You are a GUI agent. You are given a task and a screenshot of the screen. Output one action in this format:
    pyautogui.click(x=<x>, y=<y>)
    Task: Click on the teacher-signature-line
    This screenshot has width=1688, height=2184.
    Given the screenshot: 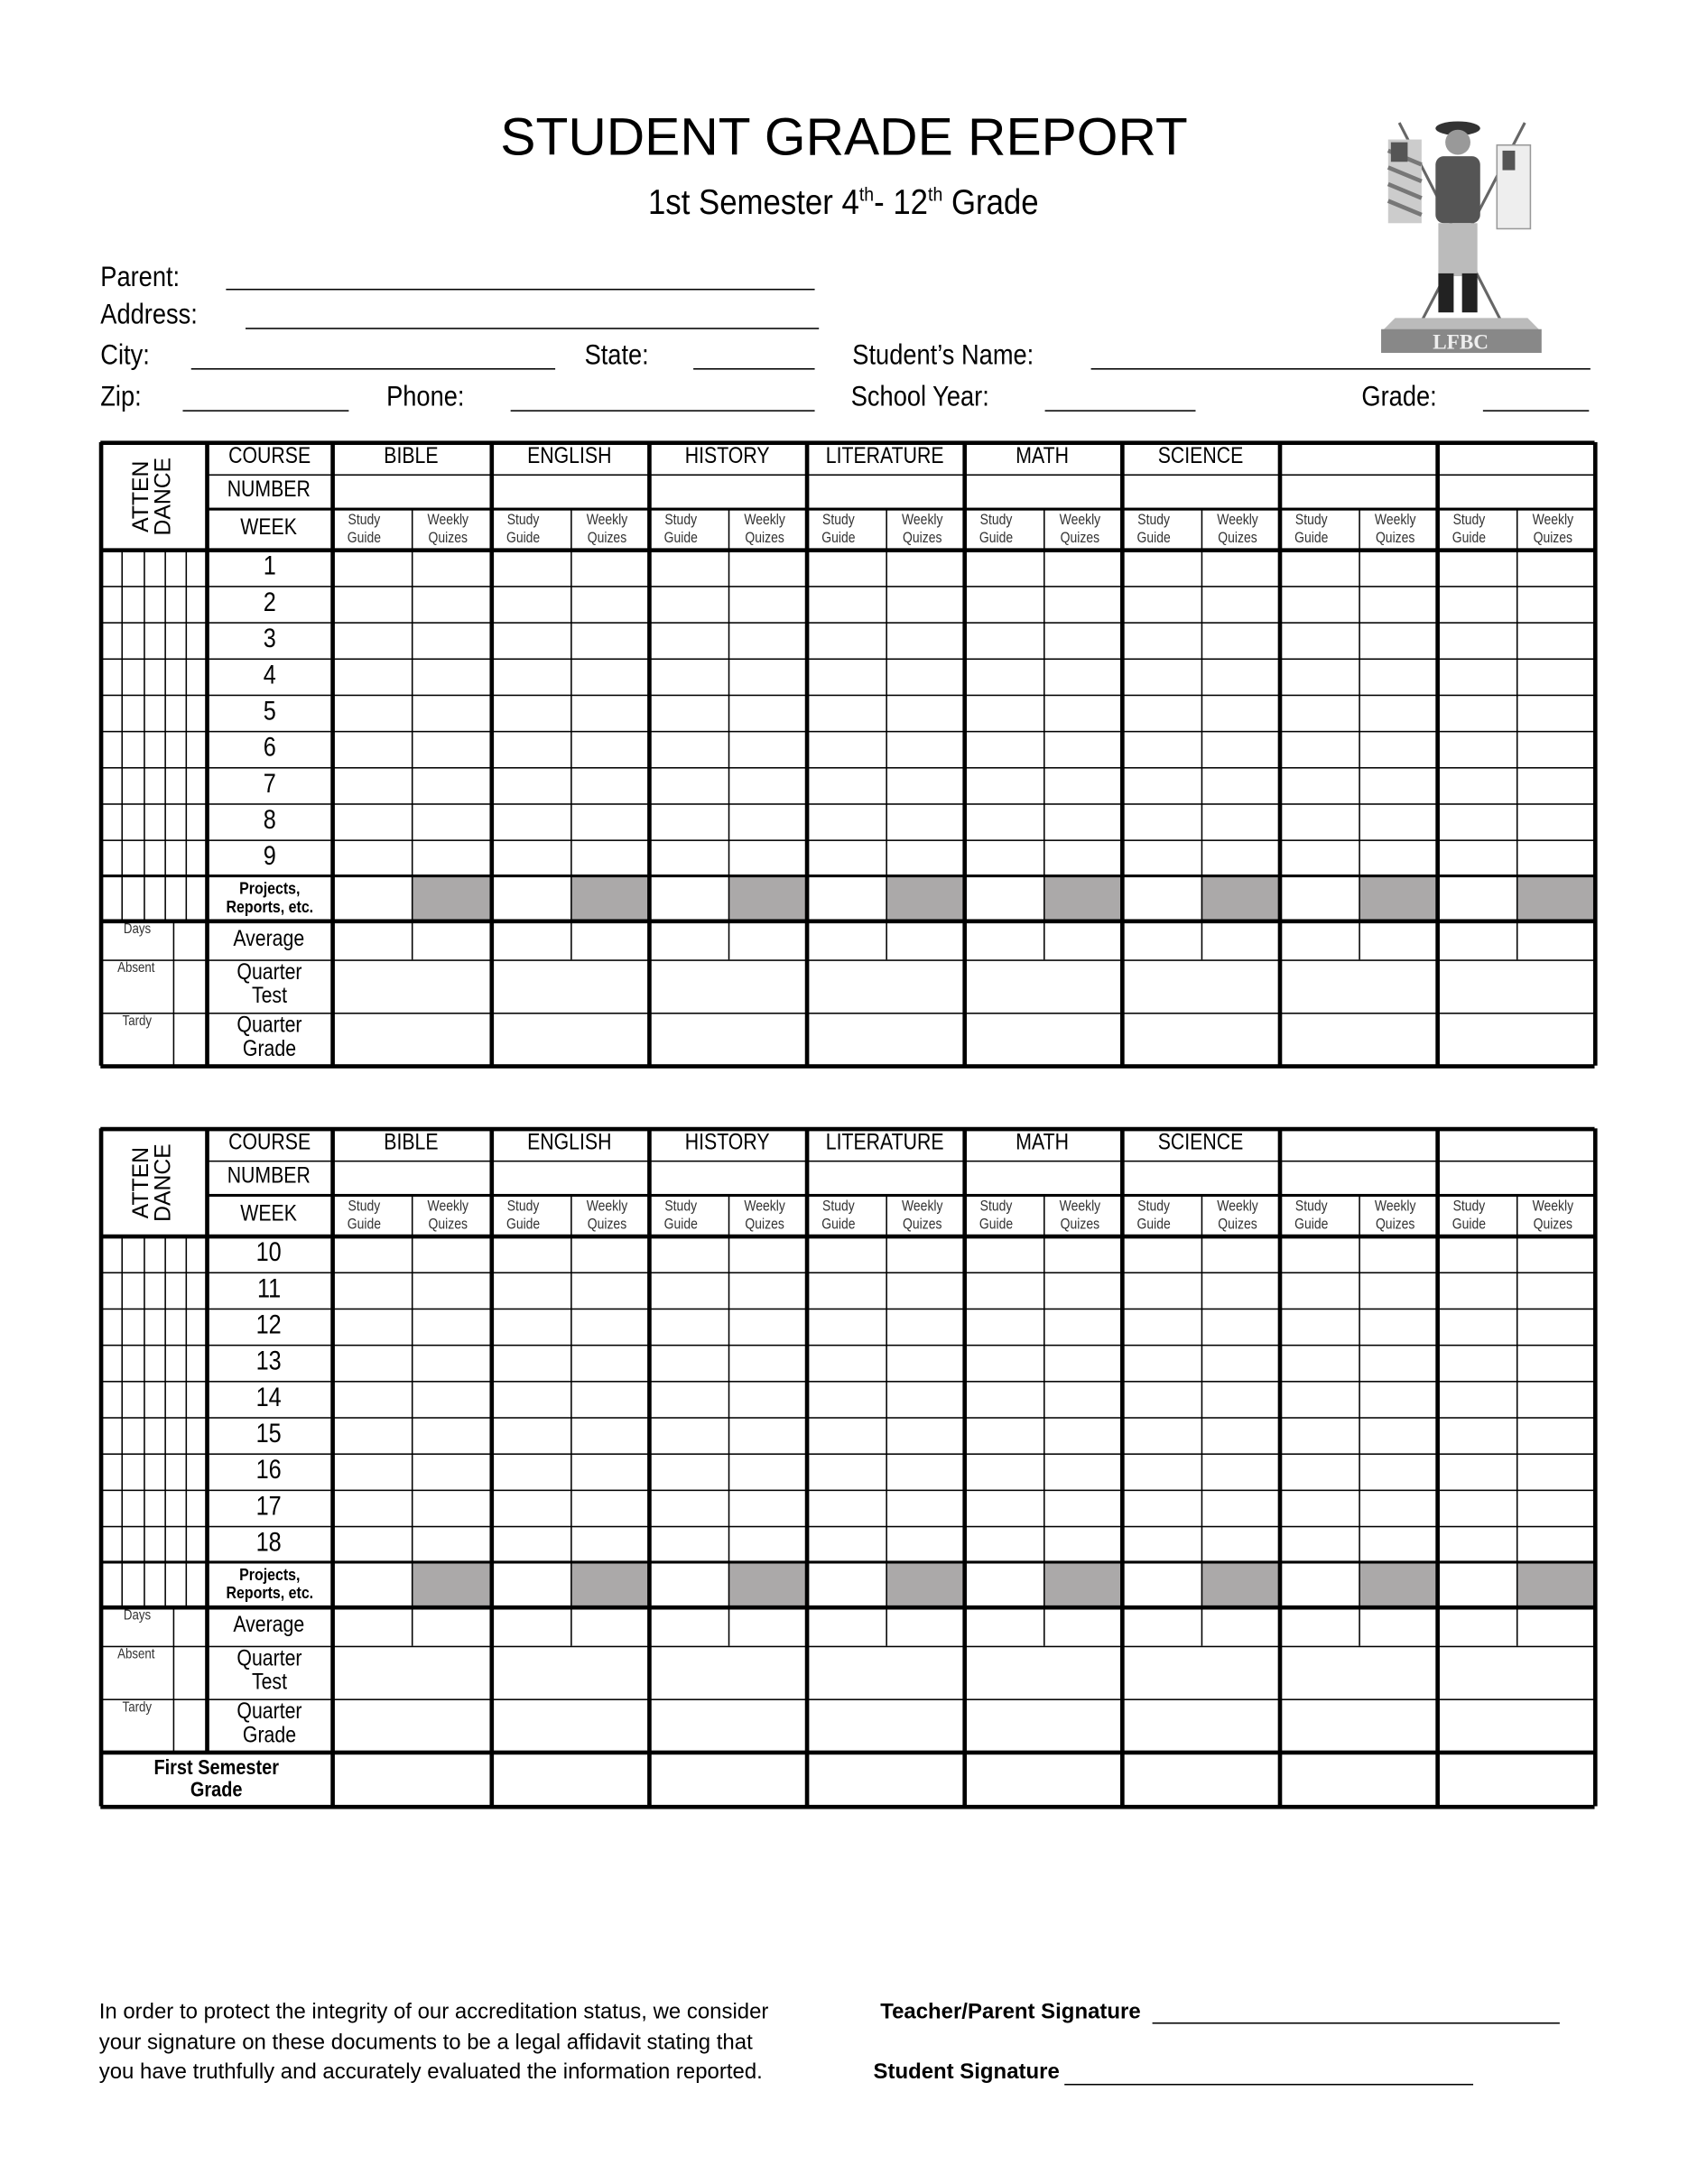 What is the action you would take?
    pyautogui.click(x=1356, y=2023)
    